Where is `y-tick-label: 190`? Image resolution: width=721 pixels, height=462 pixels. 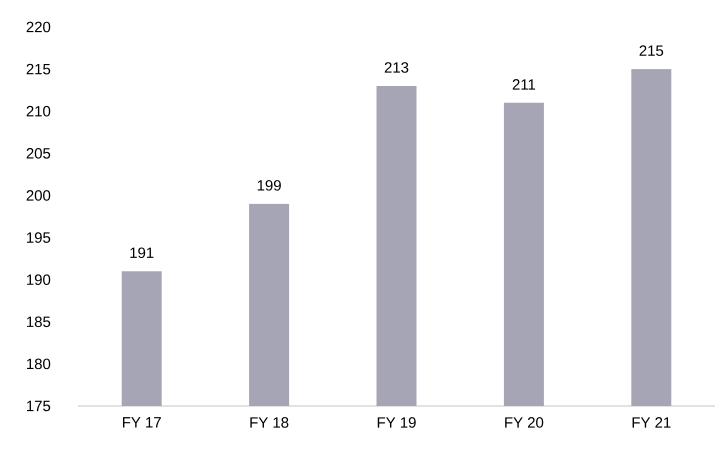
y-tick-label: 190 is located at coordinates (38, 279).